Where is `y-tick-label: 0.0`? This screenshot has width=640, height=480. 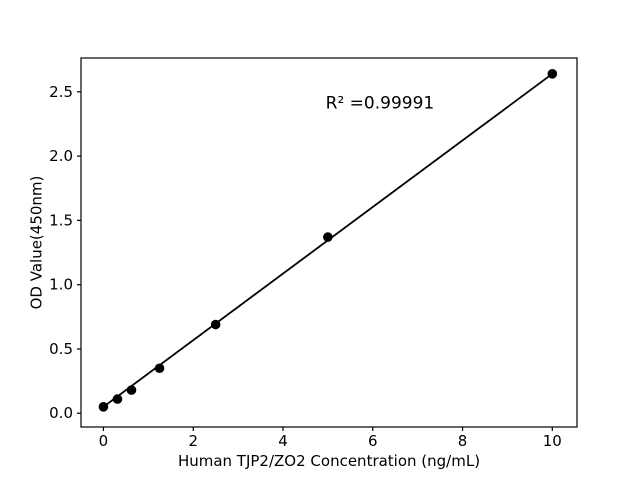
y-tick-label: 0.0 is located at coordinates (61, 413).